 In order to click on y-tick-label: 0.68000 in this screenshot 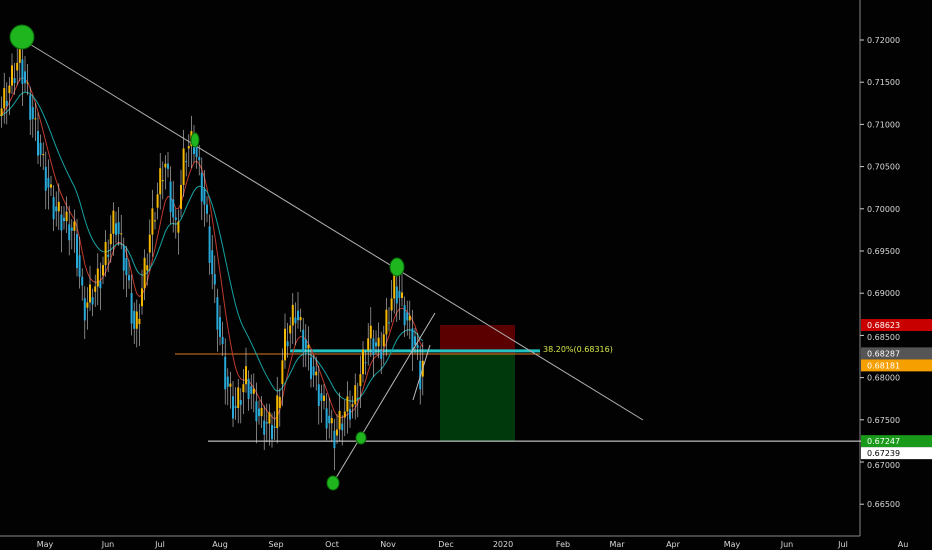, I will do `click(883, 378)`.